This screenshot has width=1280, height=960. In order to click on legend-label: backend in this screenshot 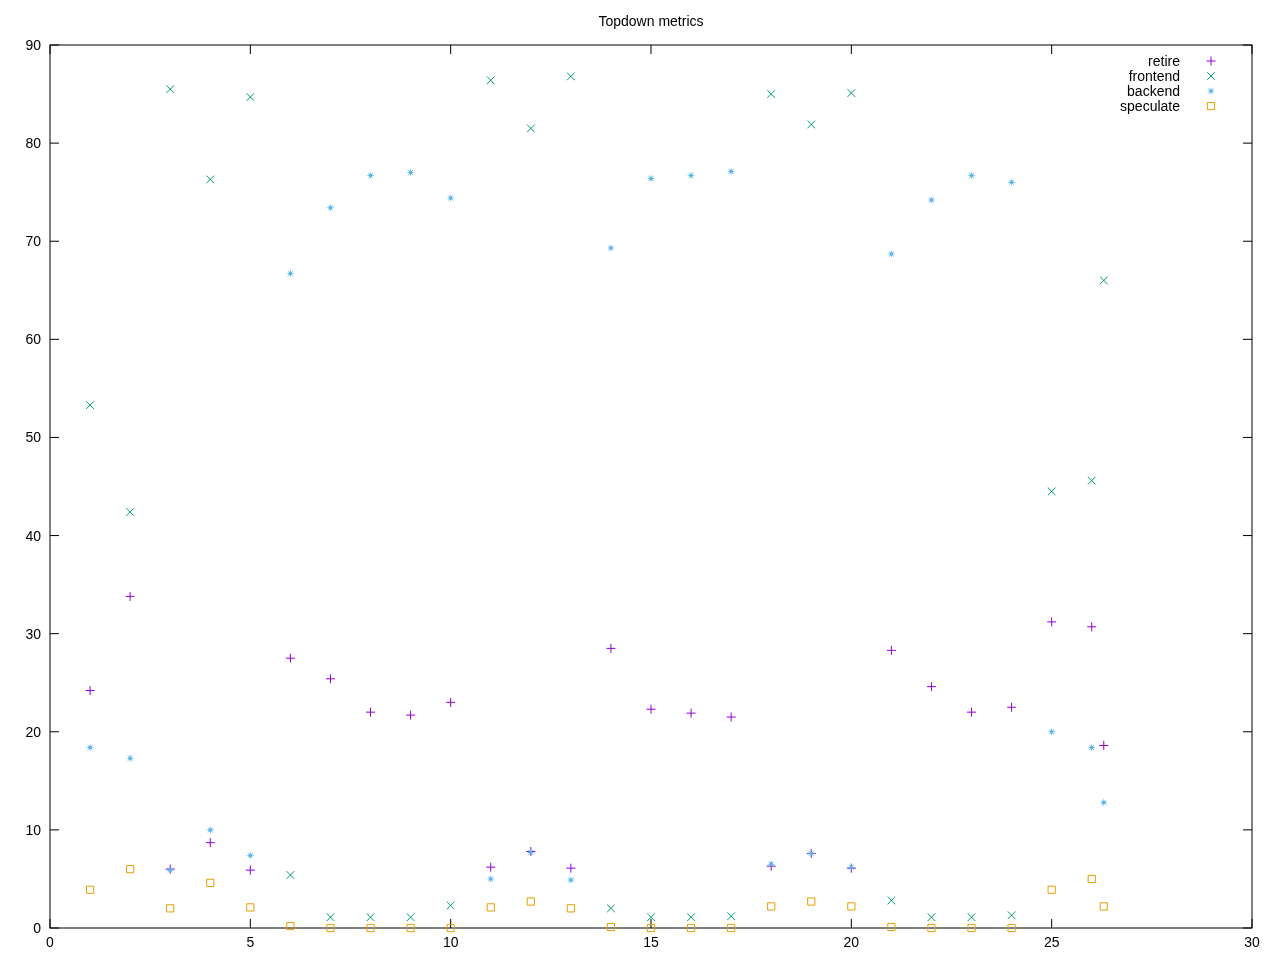, I will do `click(1153, 91)`.